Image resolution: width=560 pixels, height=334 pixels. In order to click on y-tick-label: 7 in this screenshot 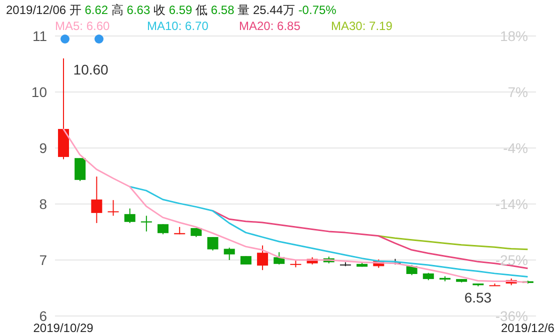, I will do `click(43, 260)`.